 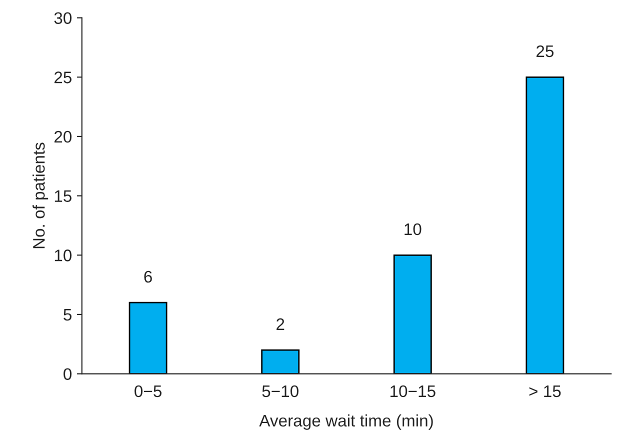 What do you see at coordinates (63, 18) in the screenshot?
I see `y-tick-label: 30` at bounding box center [63, 18].